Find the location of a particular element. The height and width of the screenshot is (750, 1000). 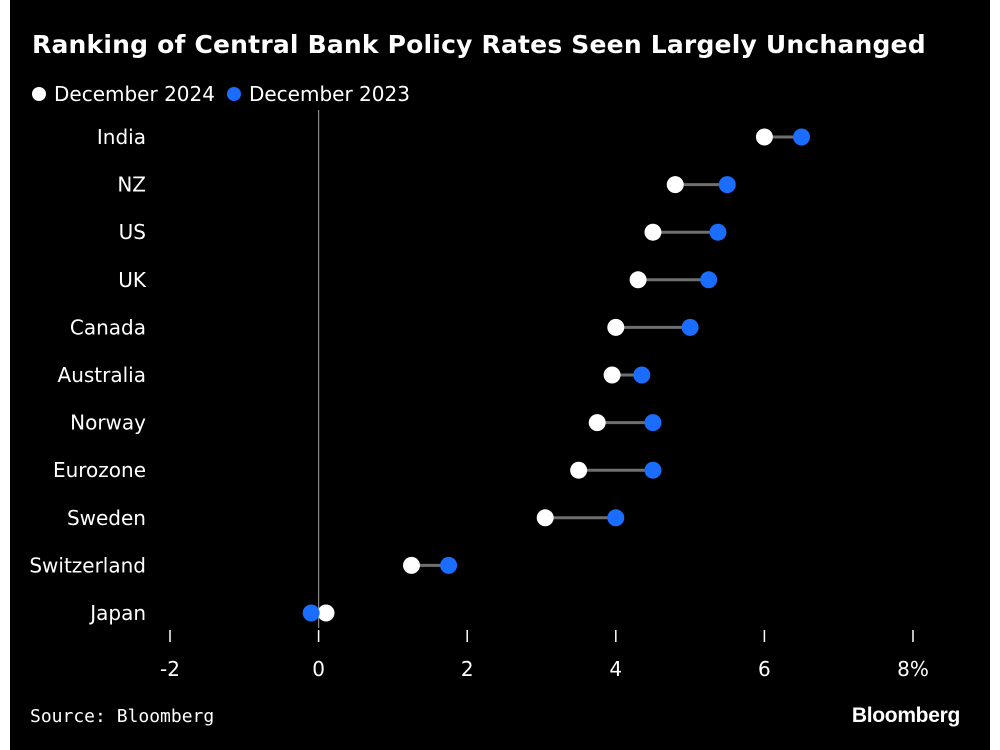

point-december-2024-eurozone is located at coordinates (579, 470).